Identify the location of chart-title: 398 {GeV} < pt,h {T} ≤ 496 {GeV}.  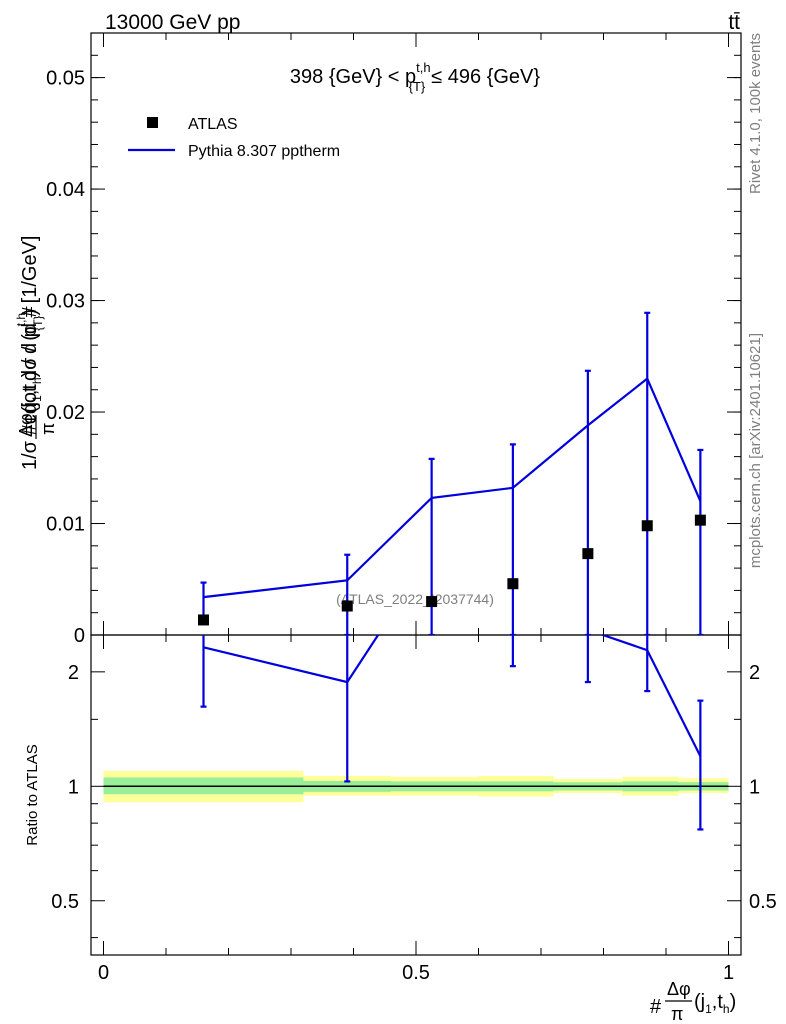
(415, 77).